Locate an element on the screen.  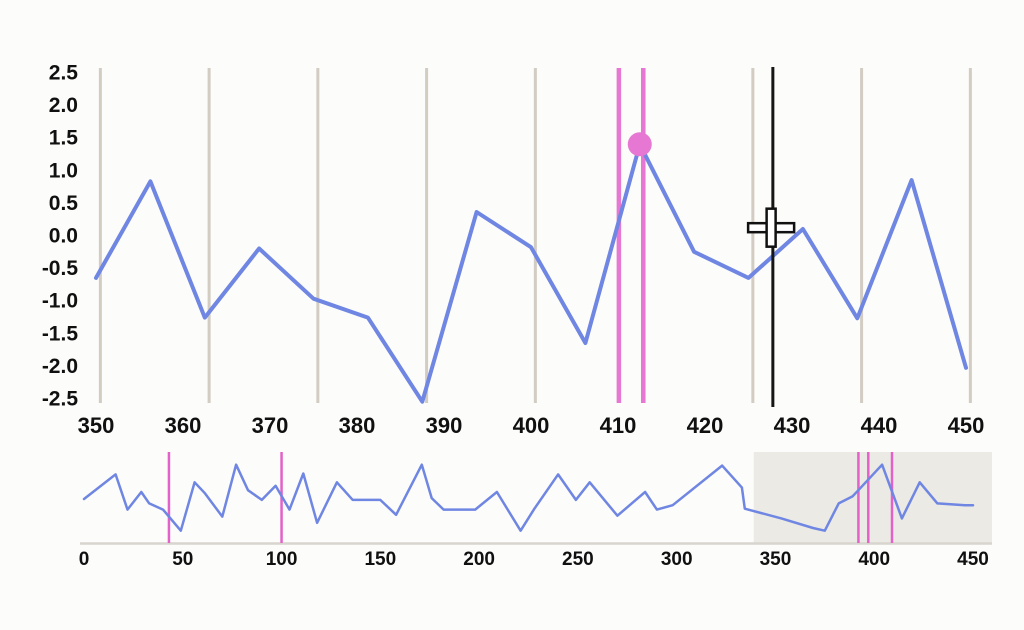
overview-x-tick-label: 200 is located at coordinates (479, 559).